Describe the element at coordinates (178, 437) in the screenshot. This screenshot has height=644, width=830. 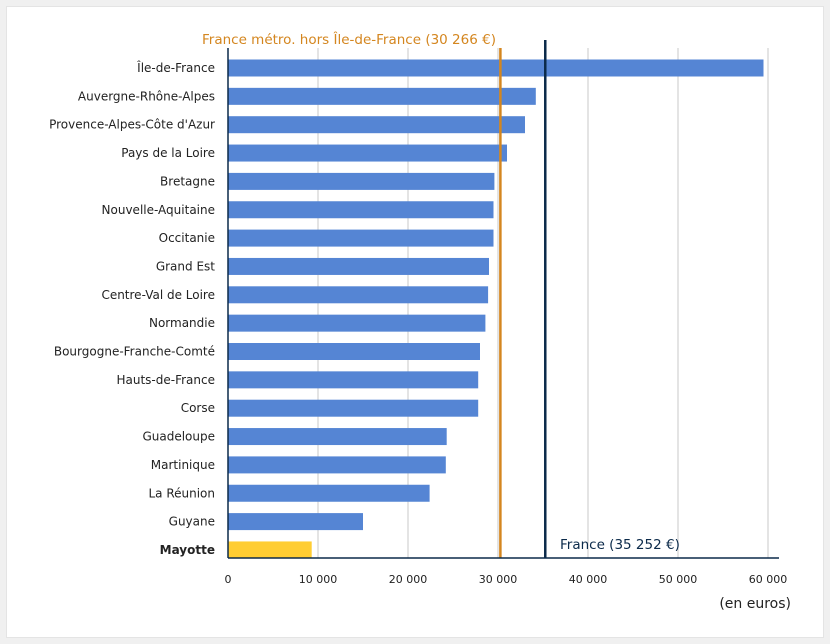
I see `category-label-guadeloupe: Guadeloupe` at that location.